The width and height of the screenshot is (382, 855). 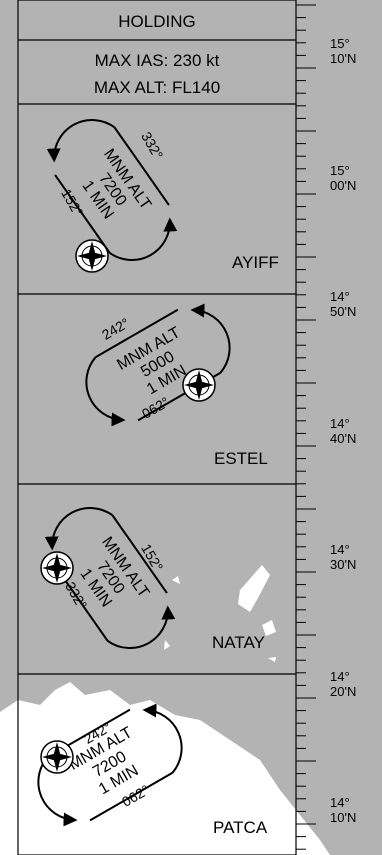 What do you see at coordinates (343, 691) in the screenshot?
I see `latitude-label: 20'N` at bounding box center [343, 691].